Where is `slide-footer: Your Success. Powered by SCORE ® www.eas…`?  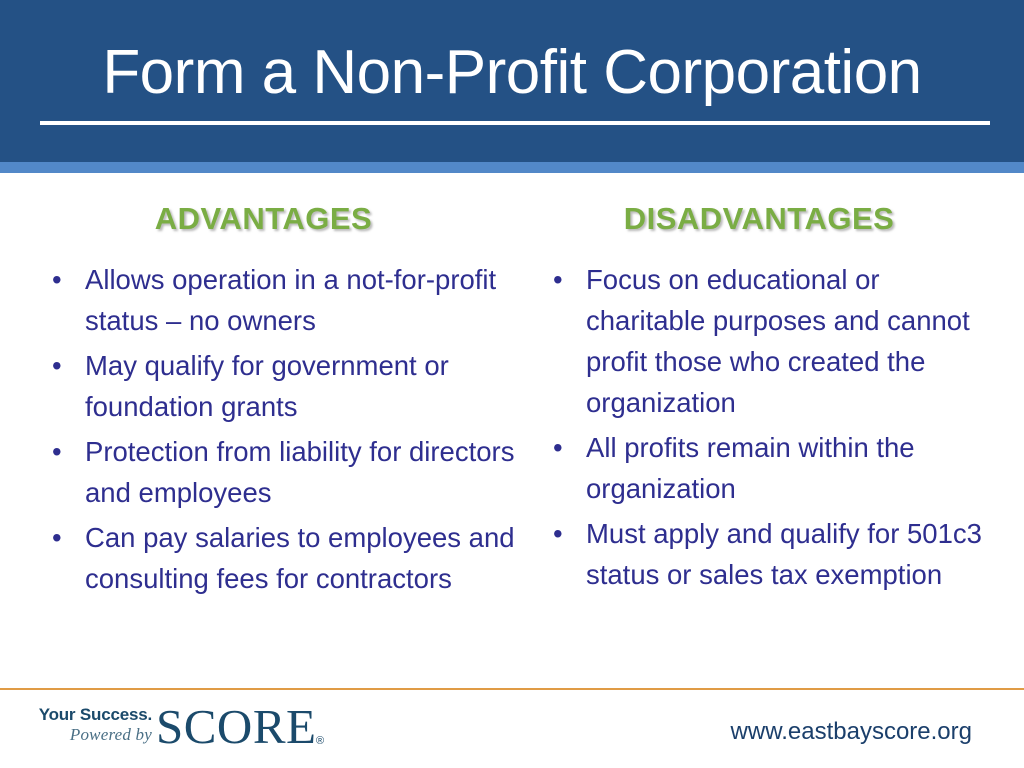
slide-footer: Your Success. Powered by SCORE ® www.eas… is located at coordinates (512, 729).